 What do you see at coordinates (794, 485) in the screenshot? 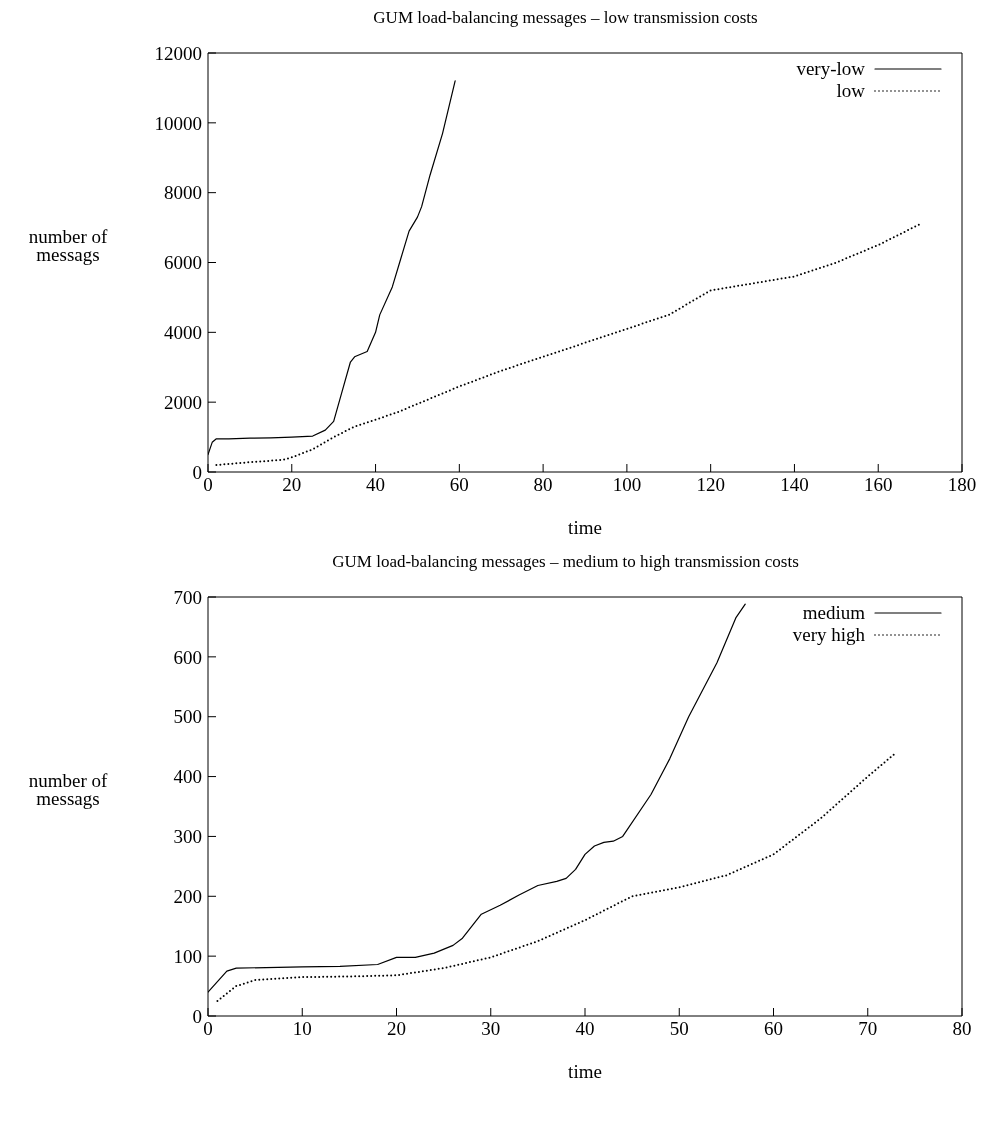
I see `x-tick-label: 140` at bounding box center [794, 485].